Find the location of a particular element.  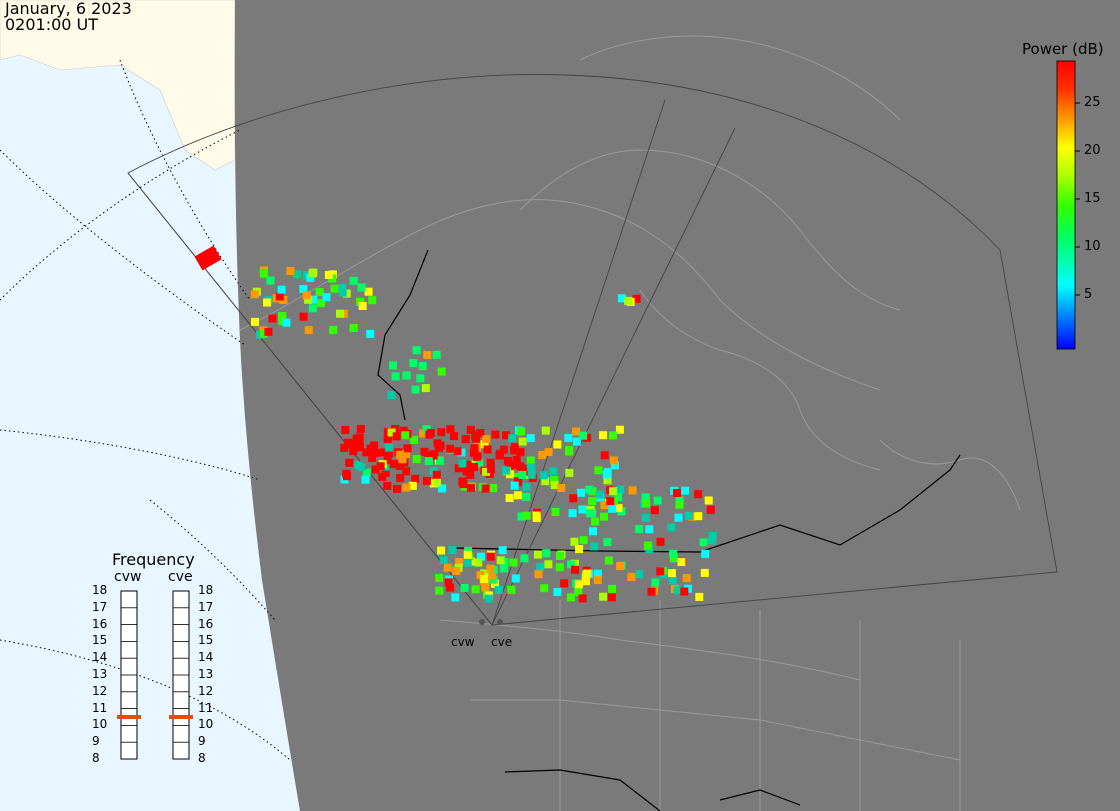

frequency-scale-label: 12 is located at coordinates (100, 690).